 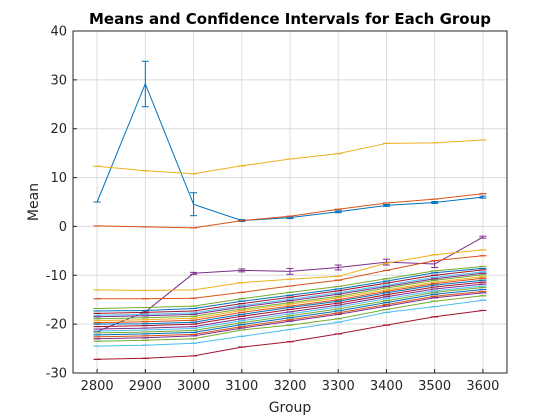 I want to click on x-tick-label: 3500, so click(x=434, y=386).